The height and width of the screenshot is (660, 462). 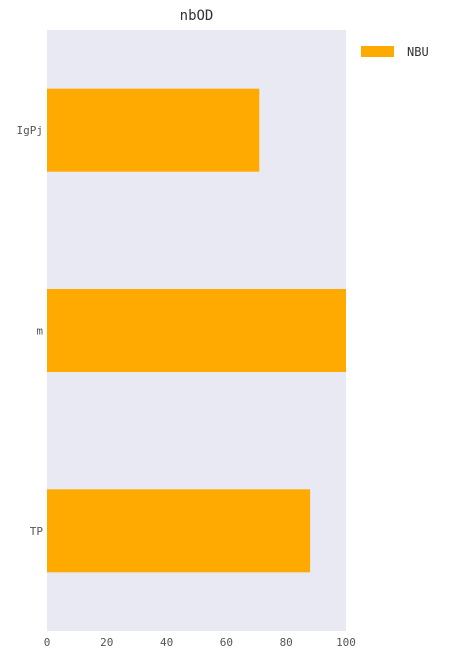 I want to click on bar-tp, so click(x=179, y=531).